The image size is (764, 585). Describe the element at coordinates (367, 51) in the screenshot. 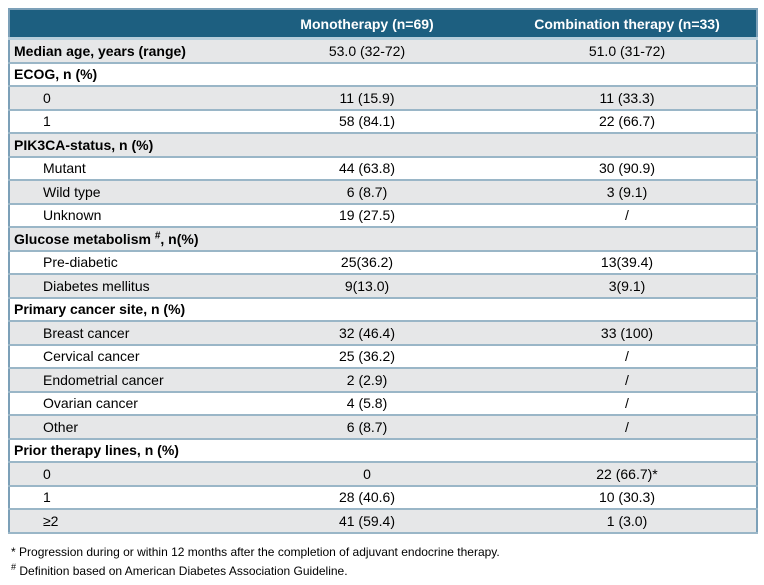

I see `monotherapy-value: 53.0 (32-72)` at that location.